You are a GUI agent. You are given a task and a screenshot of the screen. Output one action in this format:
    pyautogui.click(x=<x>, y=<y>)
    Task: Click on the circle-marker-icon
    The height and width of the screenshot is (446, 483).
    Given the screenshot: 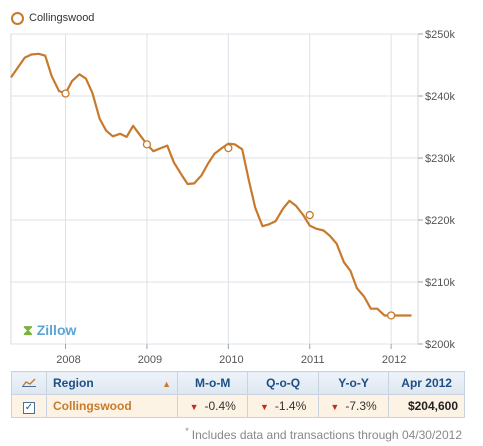 What is the action you would take?
    pyautogui.click(x=17, y=18)
    